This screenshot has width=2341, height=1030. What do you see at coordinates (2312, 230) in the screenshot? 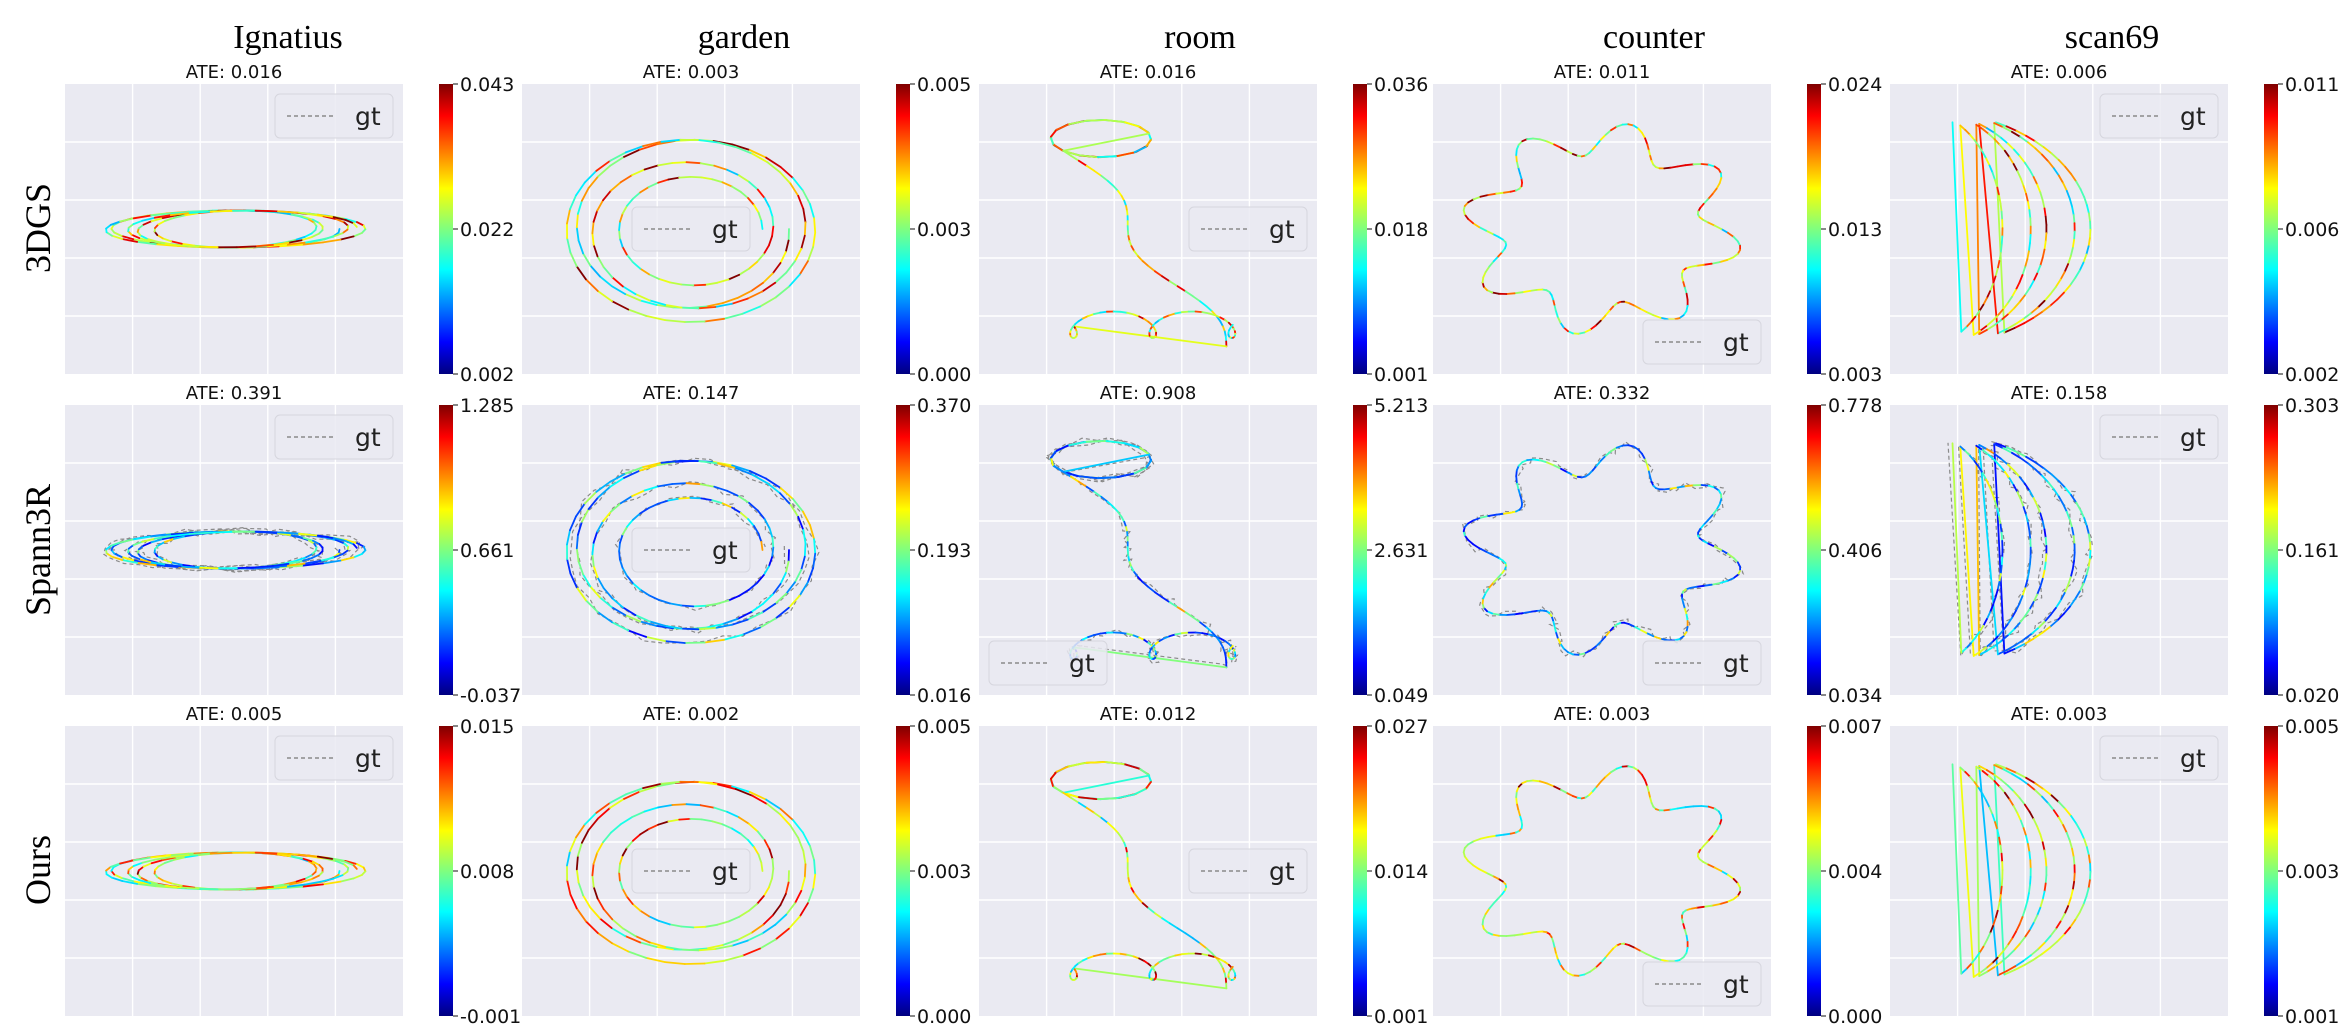
I see `colorbar-mid-label: 0.006` at bounding box center [2312, 230].